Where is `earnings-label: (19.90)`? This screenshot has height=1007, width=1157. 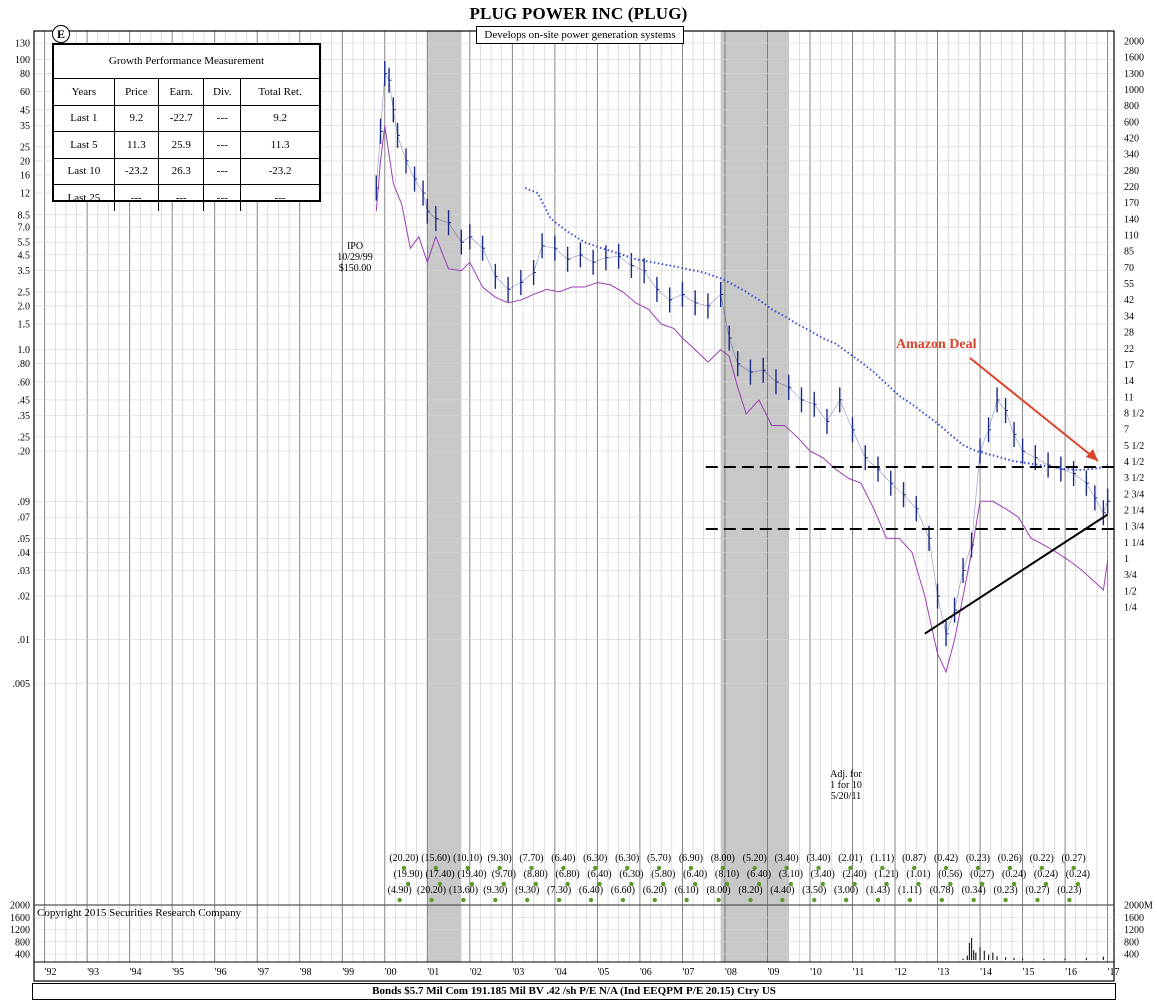 earnings-label: (19.90) is located at coordinates (408, 874).